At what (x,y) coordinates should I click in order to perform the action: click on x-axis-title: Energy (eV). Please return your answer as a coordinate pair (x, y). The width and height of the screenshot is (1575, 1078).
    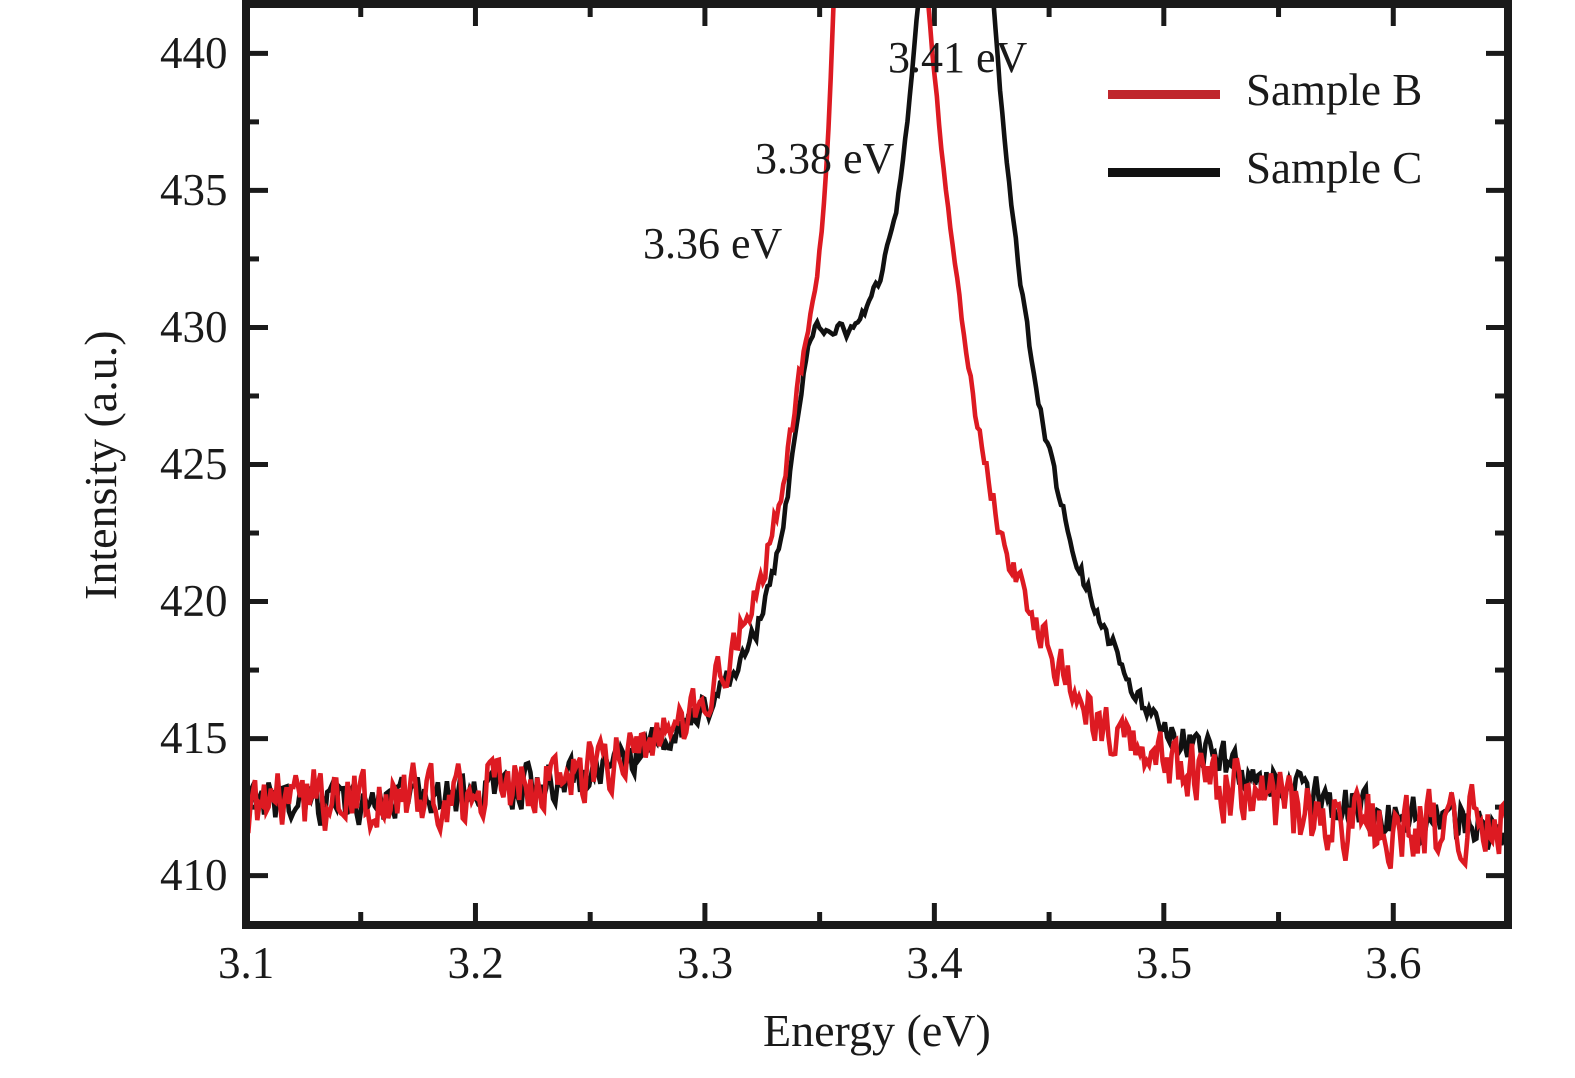
    Looking at the image, I should click on (877, 1030).